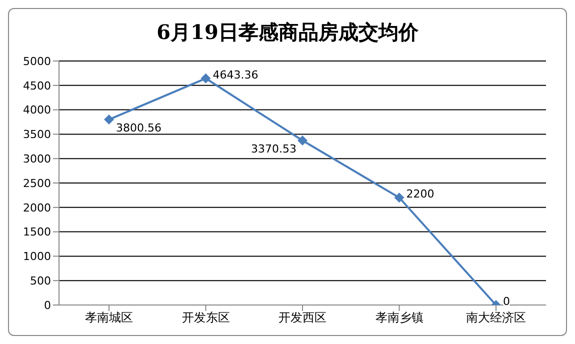 This screenshot has width=575, height=344. What do you see at coordinates (420, 194) in the screenshot?
I see `data-label: 2200` at bounding box center [420, 194].